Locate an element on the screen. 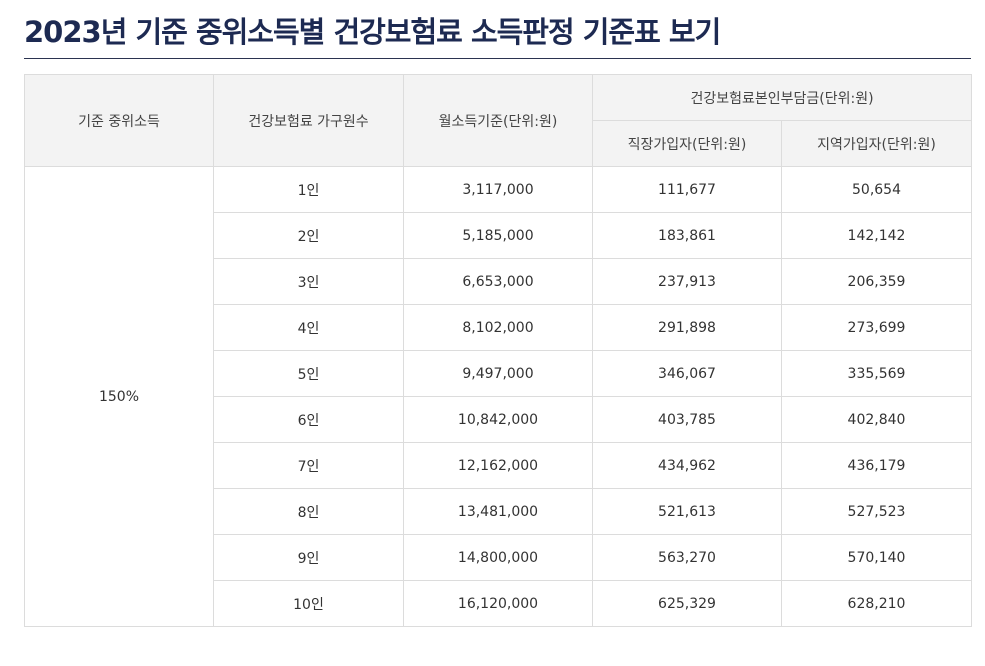 The height and width of the screenshot is (666, 985). regional-premium-cell: 436,179 is located at coordinates (876, 465).